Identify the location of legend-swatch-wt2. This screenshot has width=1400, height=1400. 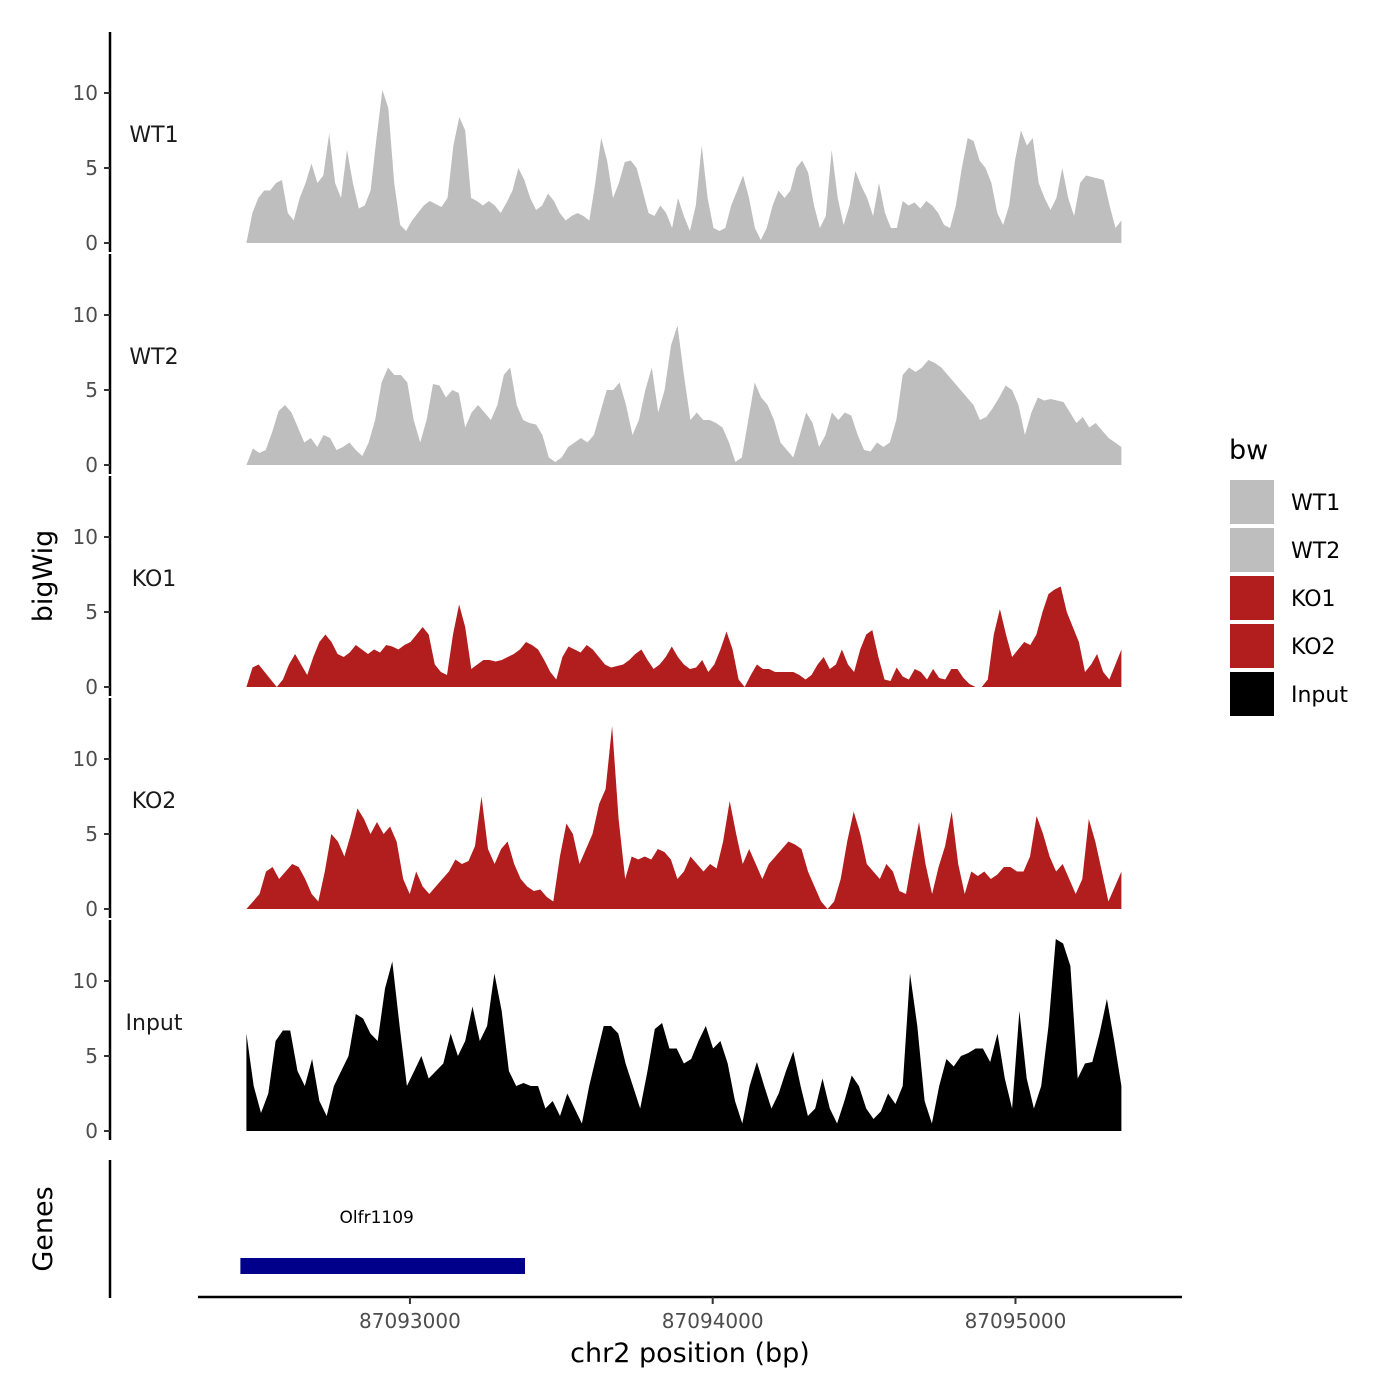
(1252, 550).